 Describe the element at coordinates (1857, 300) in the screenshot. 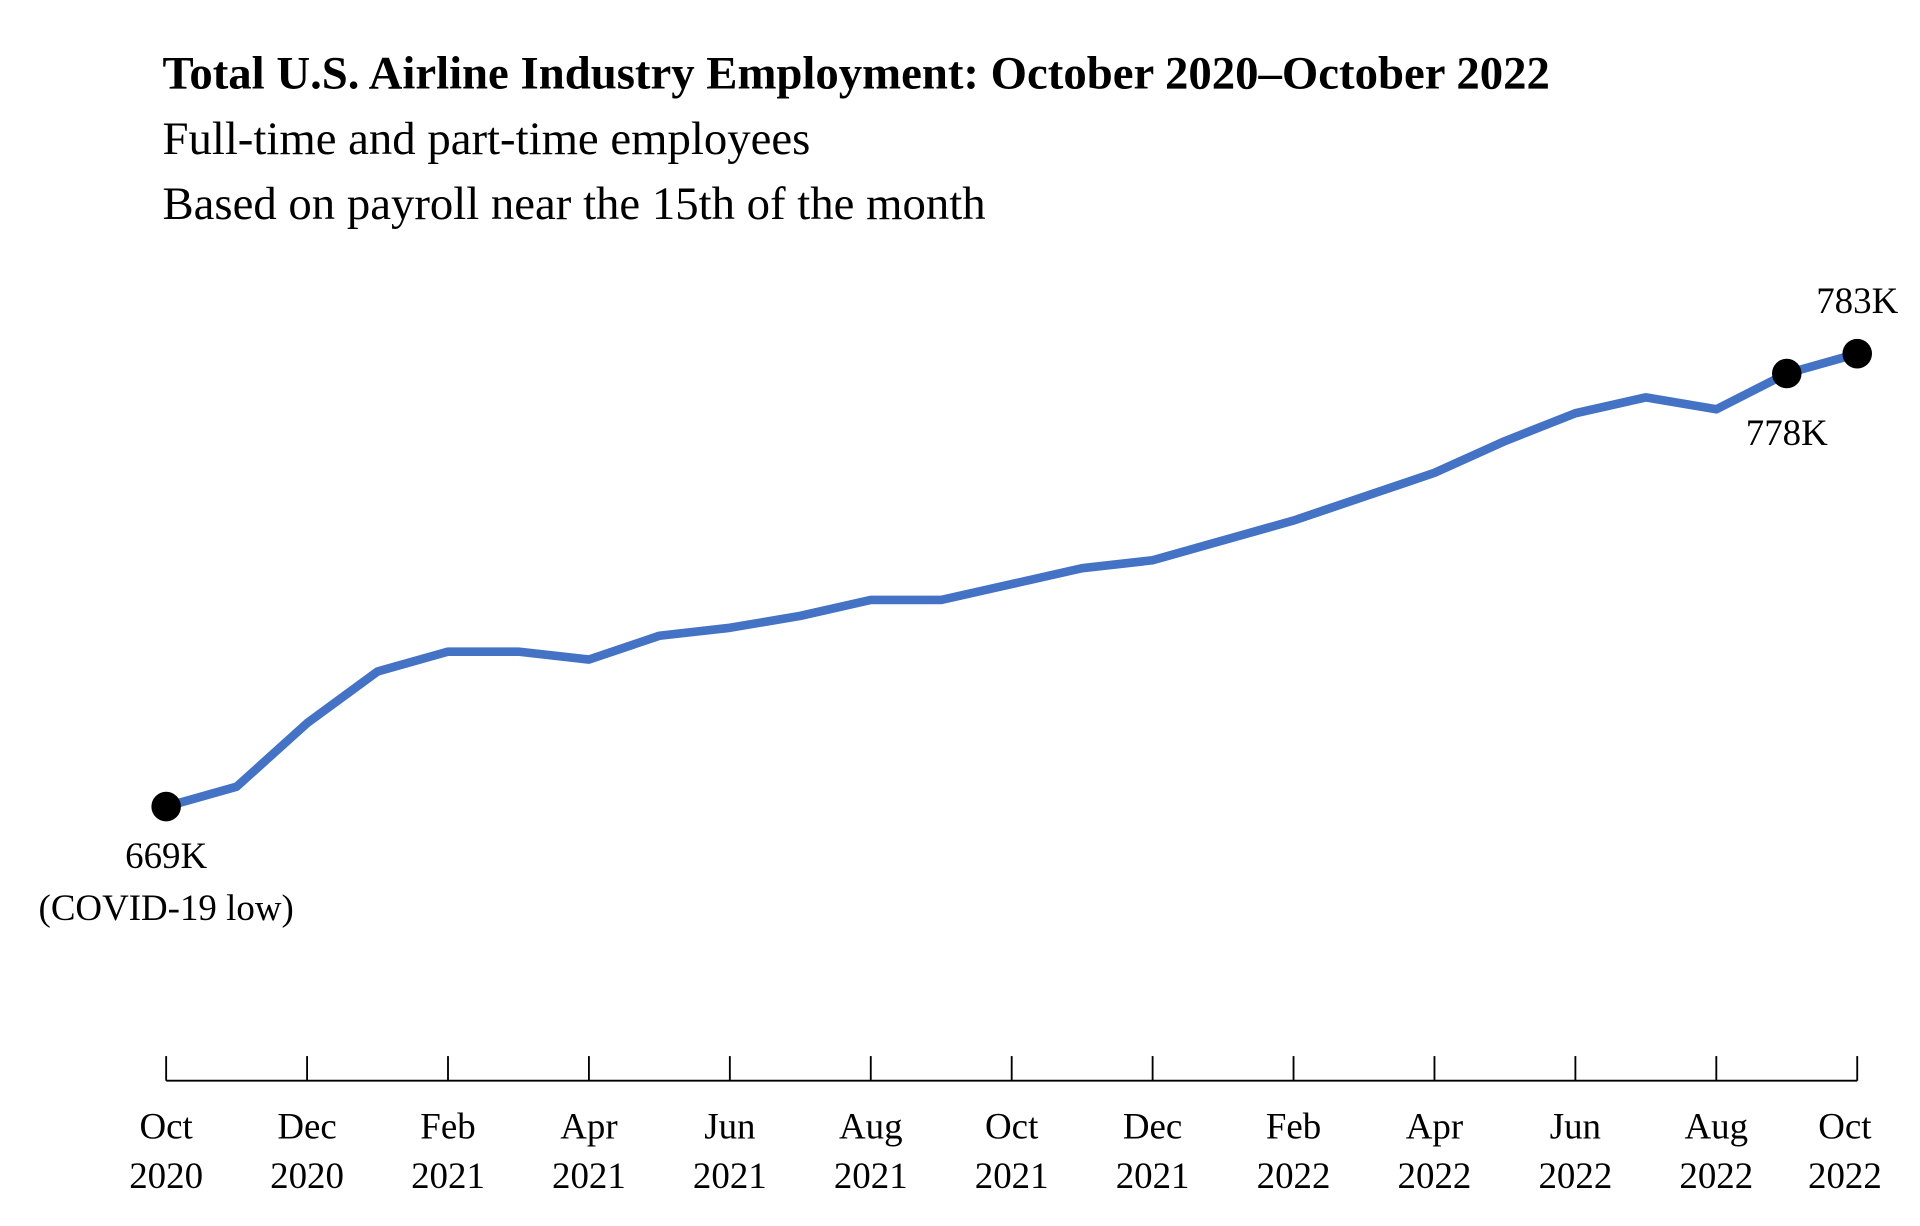

I see `data-label: 783K` at that location.